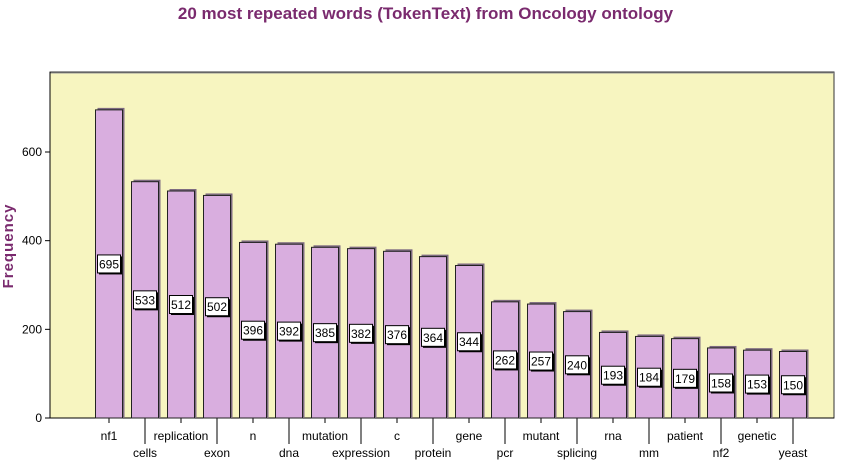 The image size is (851, 462). I want to click on data-label: 512, so click(181, 305).